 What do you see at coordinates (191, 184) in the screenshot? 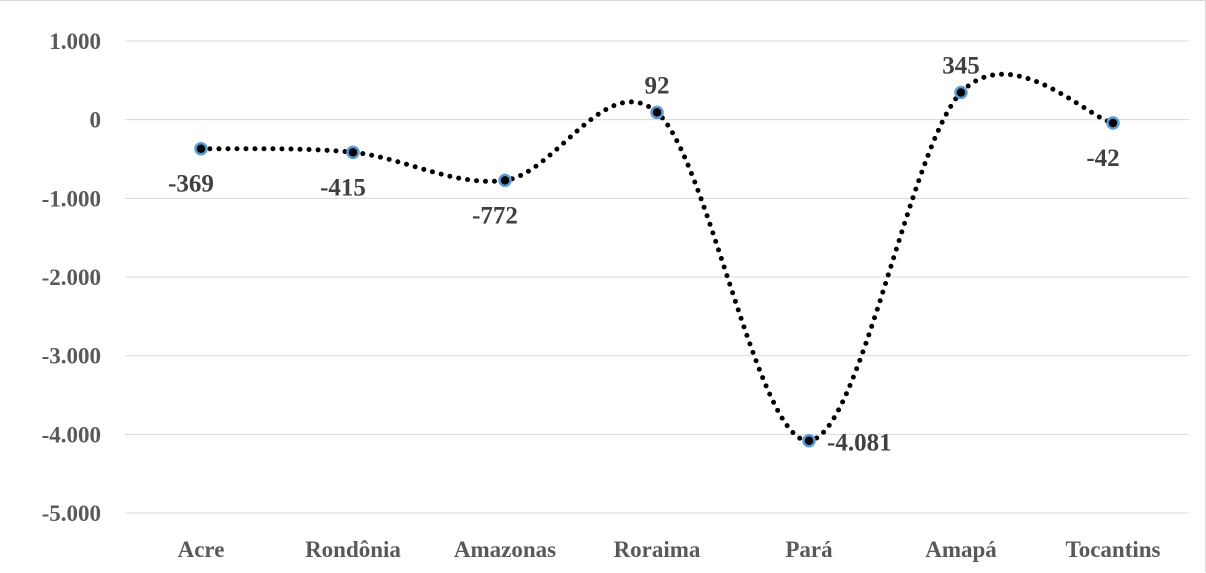
I see `data-label: -369` at bounding box center [191, 184].